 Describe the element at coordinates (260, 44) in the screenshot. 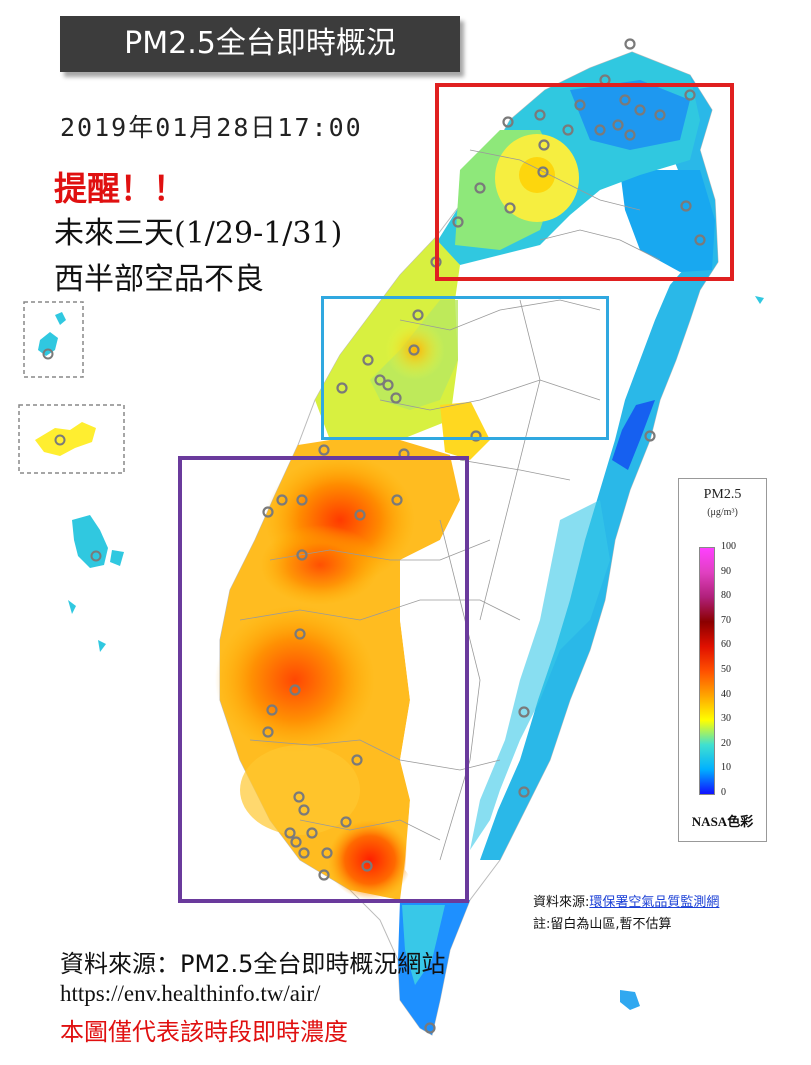

I see `page-title: PM2.5全台即時概況` at that location.